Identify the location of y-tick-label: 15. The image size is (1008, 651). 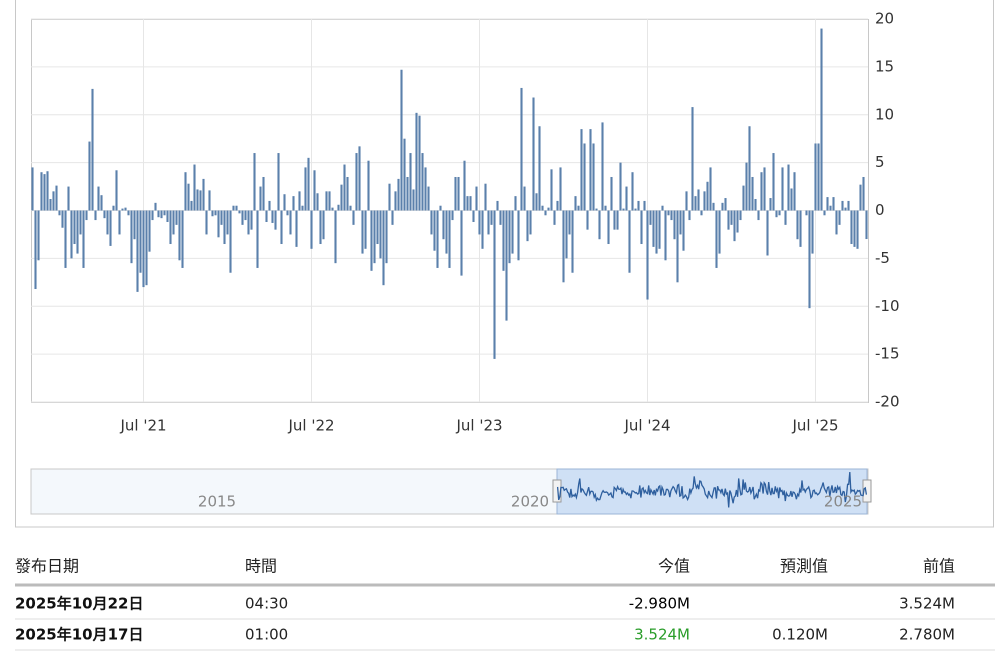
(884, 66).